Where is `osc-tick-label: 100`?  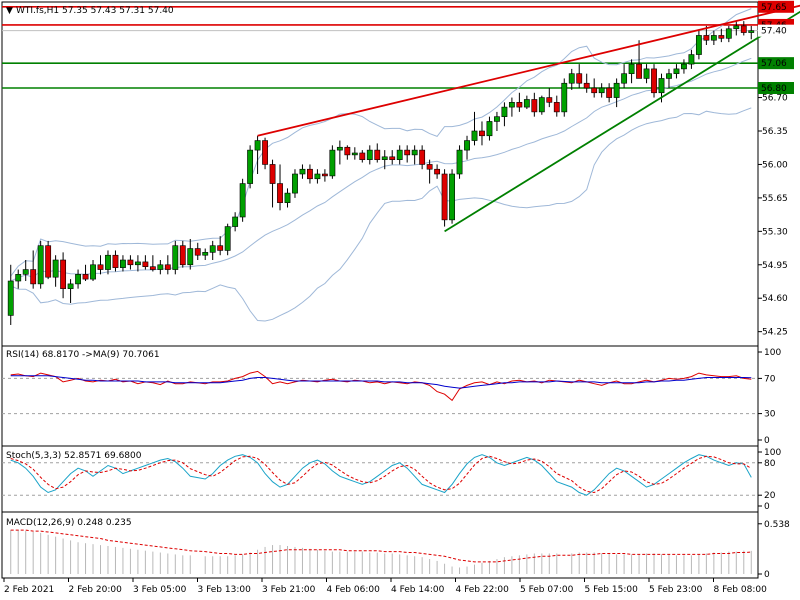 osc-tick-label: 100 is located at coordinates (772, 453).